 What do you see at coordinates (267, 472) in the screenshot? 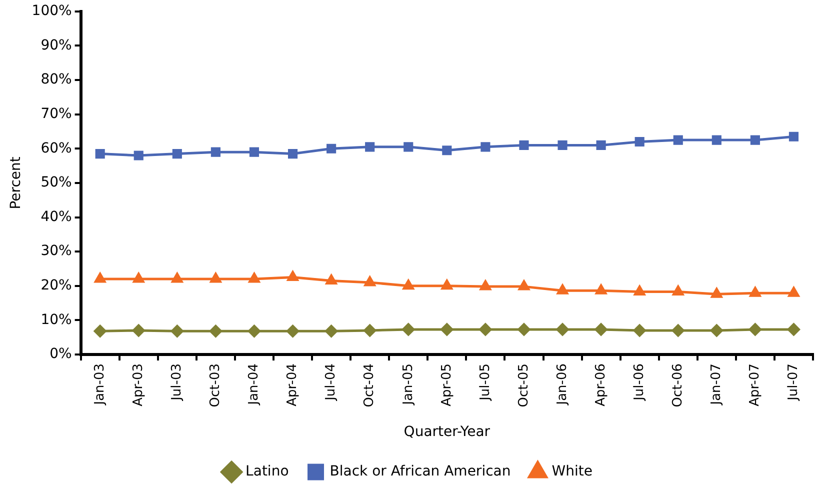
I see `legend-label: Latino` at bounding box center [267, 472].